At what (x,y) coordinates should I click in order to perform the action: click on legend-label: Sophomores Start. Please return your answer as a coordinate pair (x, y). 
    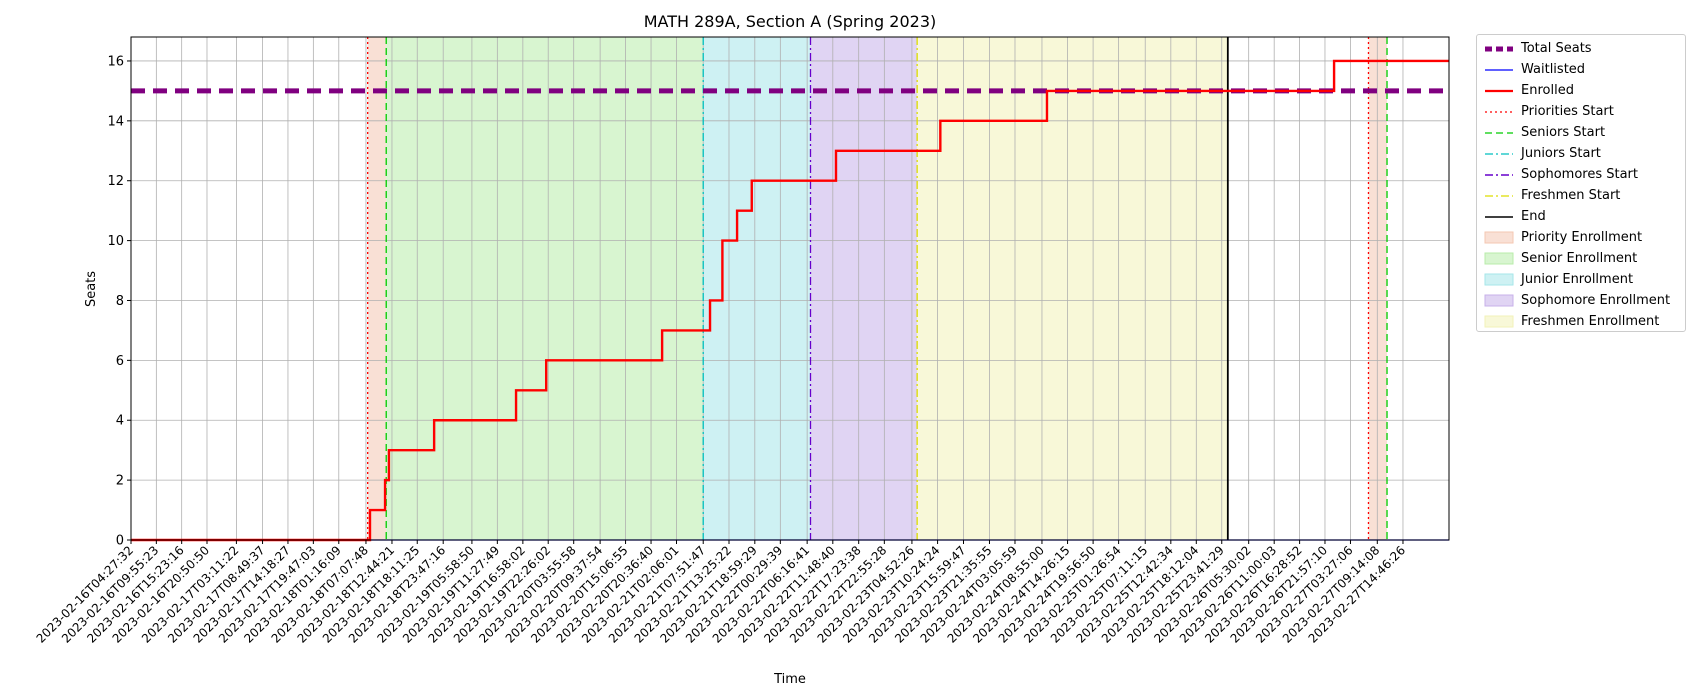
    Looking at the image, I should click on (1579, 174).